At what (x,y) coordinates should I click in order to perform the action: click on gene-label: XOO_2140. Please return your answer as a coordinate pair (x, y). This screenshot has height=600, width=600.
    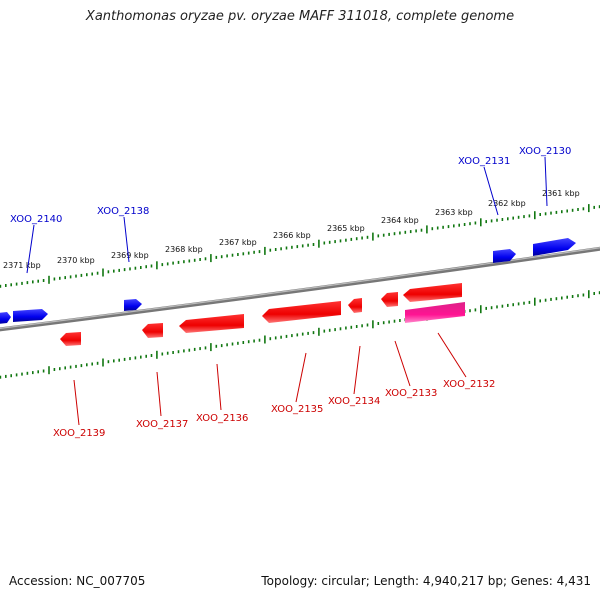
    Looking at the image, I should click on (36, 219).